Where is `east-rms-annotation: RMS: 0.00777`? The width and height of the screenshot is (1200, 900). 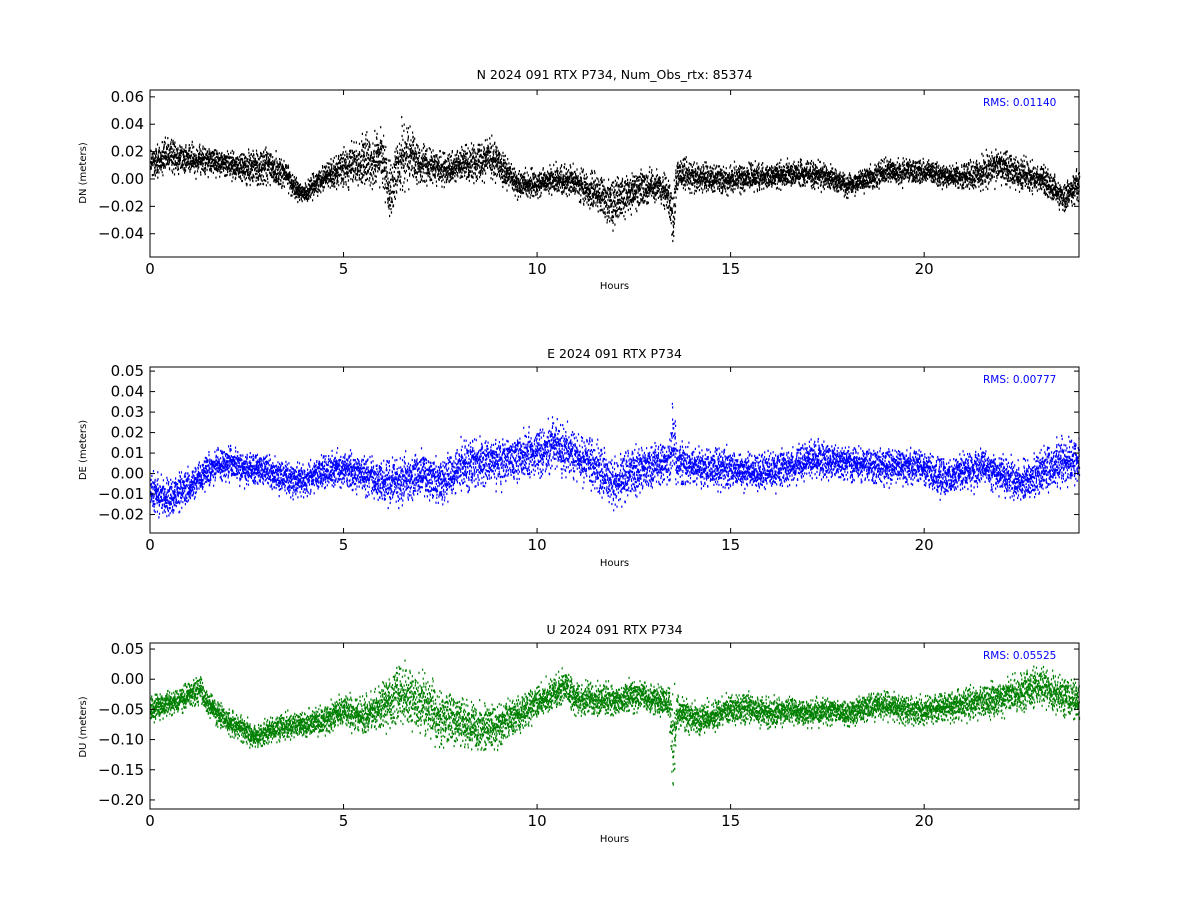 east-rms-annotation: RMS: 0.00777 is located at coordinates (1019, 380).